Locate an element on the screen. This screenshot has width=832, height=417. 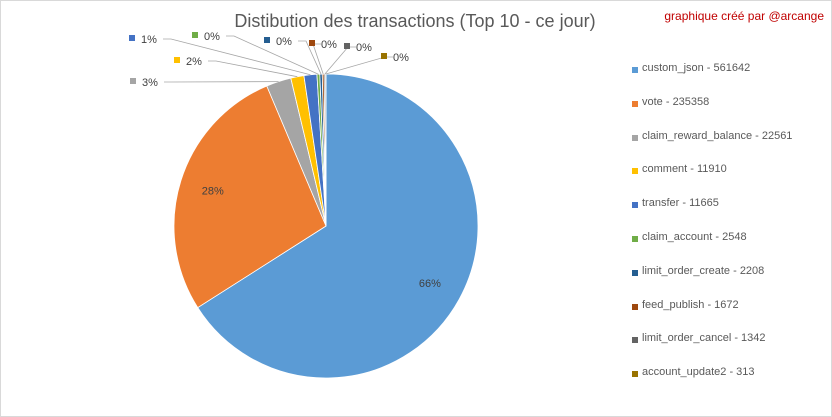
legend-item: limit_order_cancel - 1342 is located at coordinates (729, 348).